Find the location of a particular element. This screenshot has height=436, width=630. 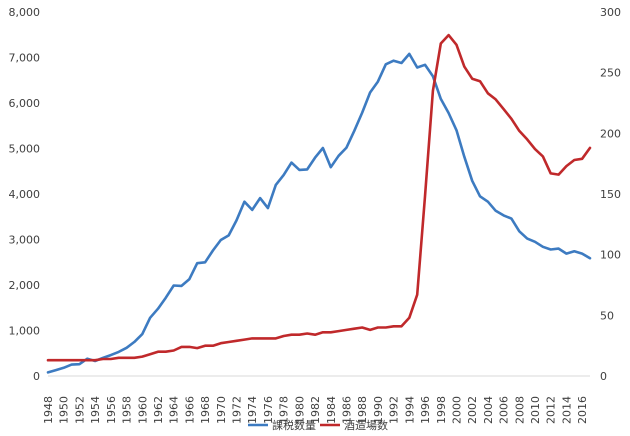

x-tick-label: 1976 is located at coordinates (268, 410).